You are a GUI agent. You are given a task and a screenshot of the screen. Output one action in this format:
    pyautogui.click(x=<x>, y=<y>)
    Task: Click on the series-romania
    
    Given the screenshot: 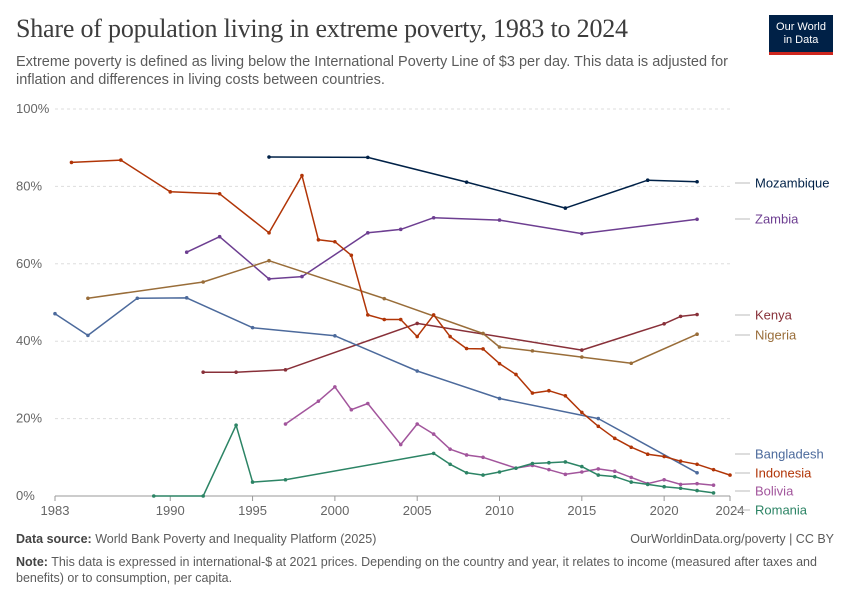 What is the action you would take?
    pyautogui.click(x=433, y=460)
    